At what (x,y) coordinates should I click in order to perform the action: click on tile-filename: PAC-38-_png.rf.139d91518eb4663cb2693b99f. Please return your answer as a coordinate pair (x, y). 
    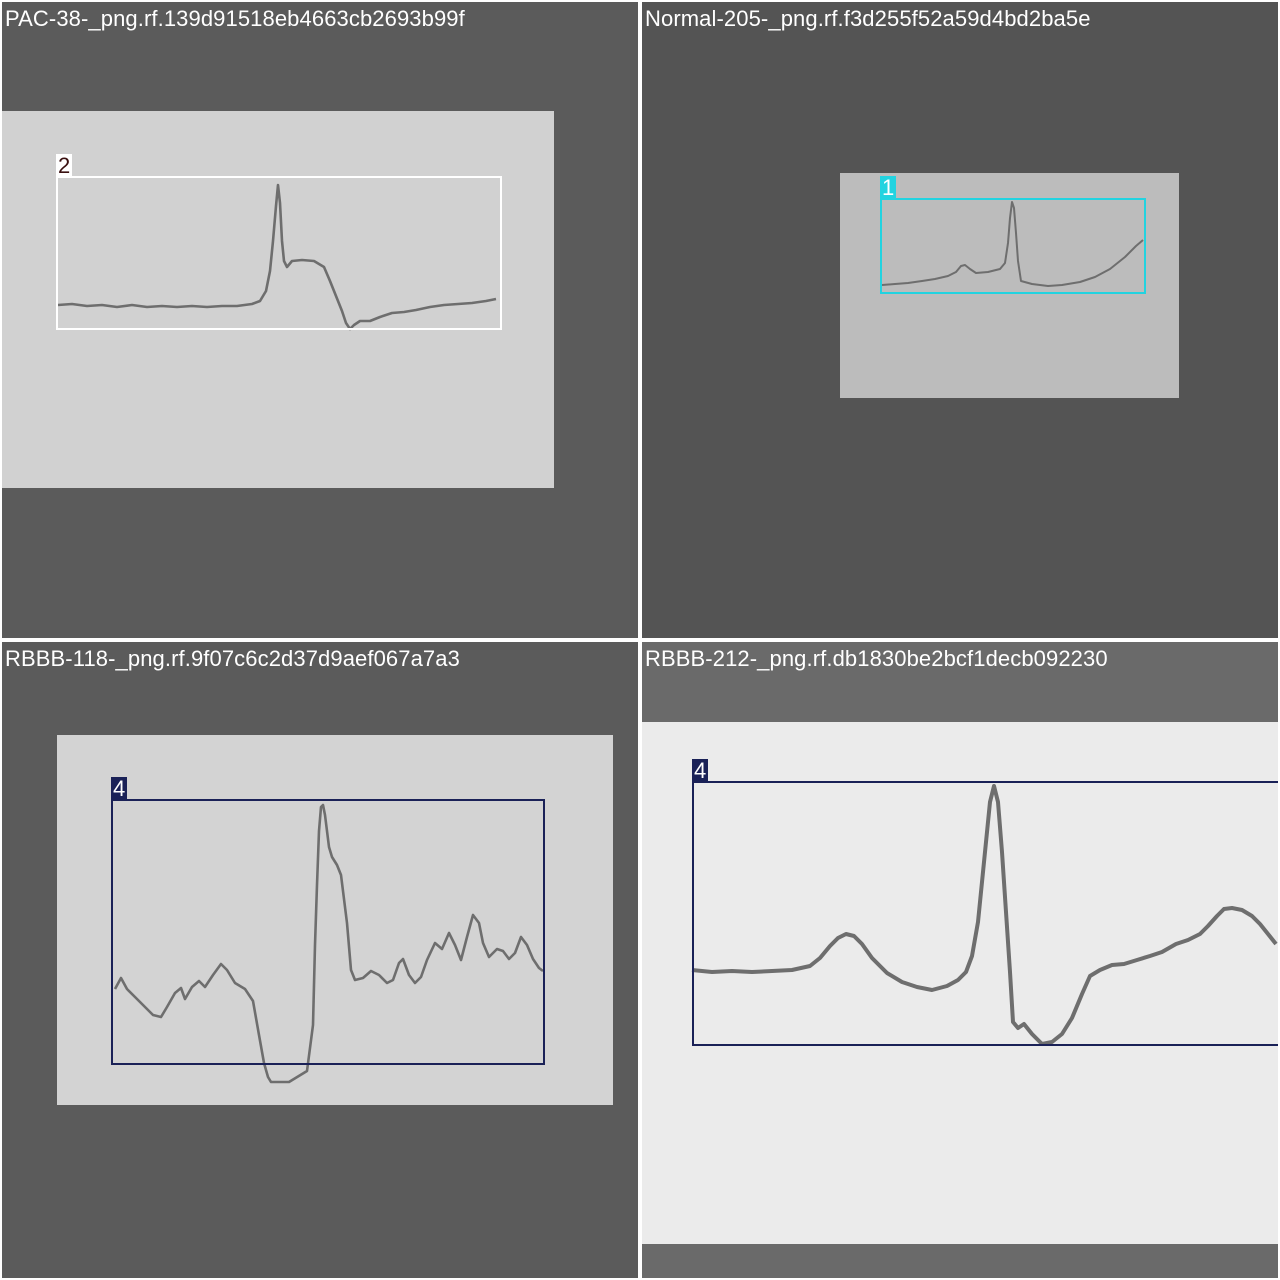
    Looking at the image, I should click on (235, 18).